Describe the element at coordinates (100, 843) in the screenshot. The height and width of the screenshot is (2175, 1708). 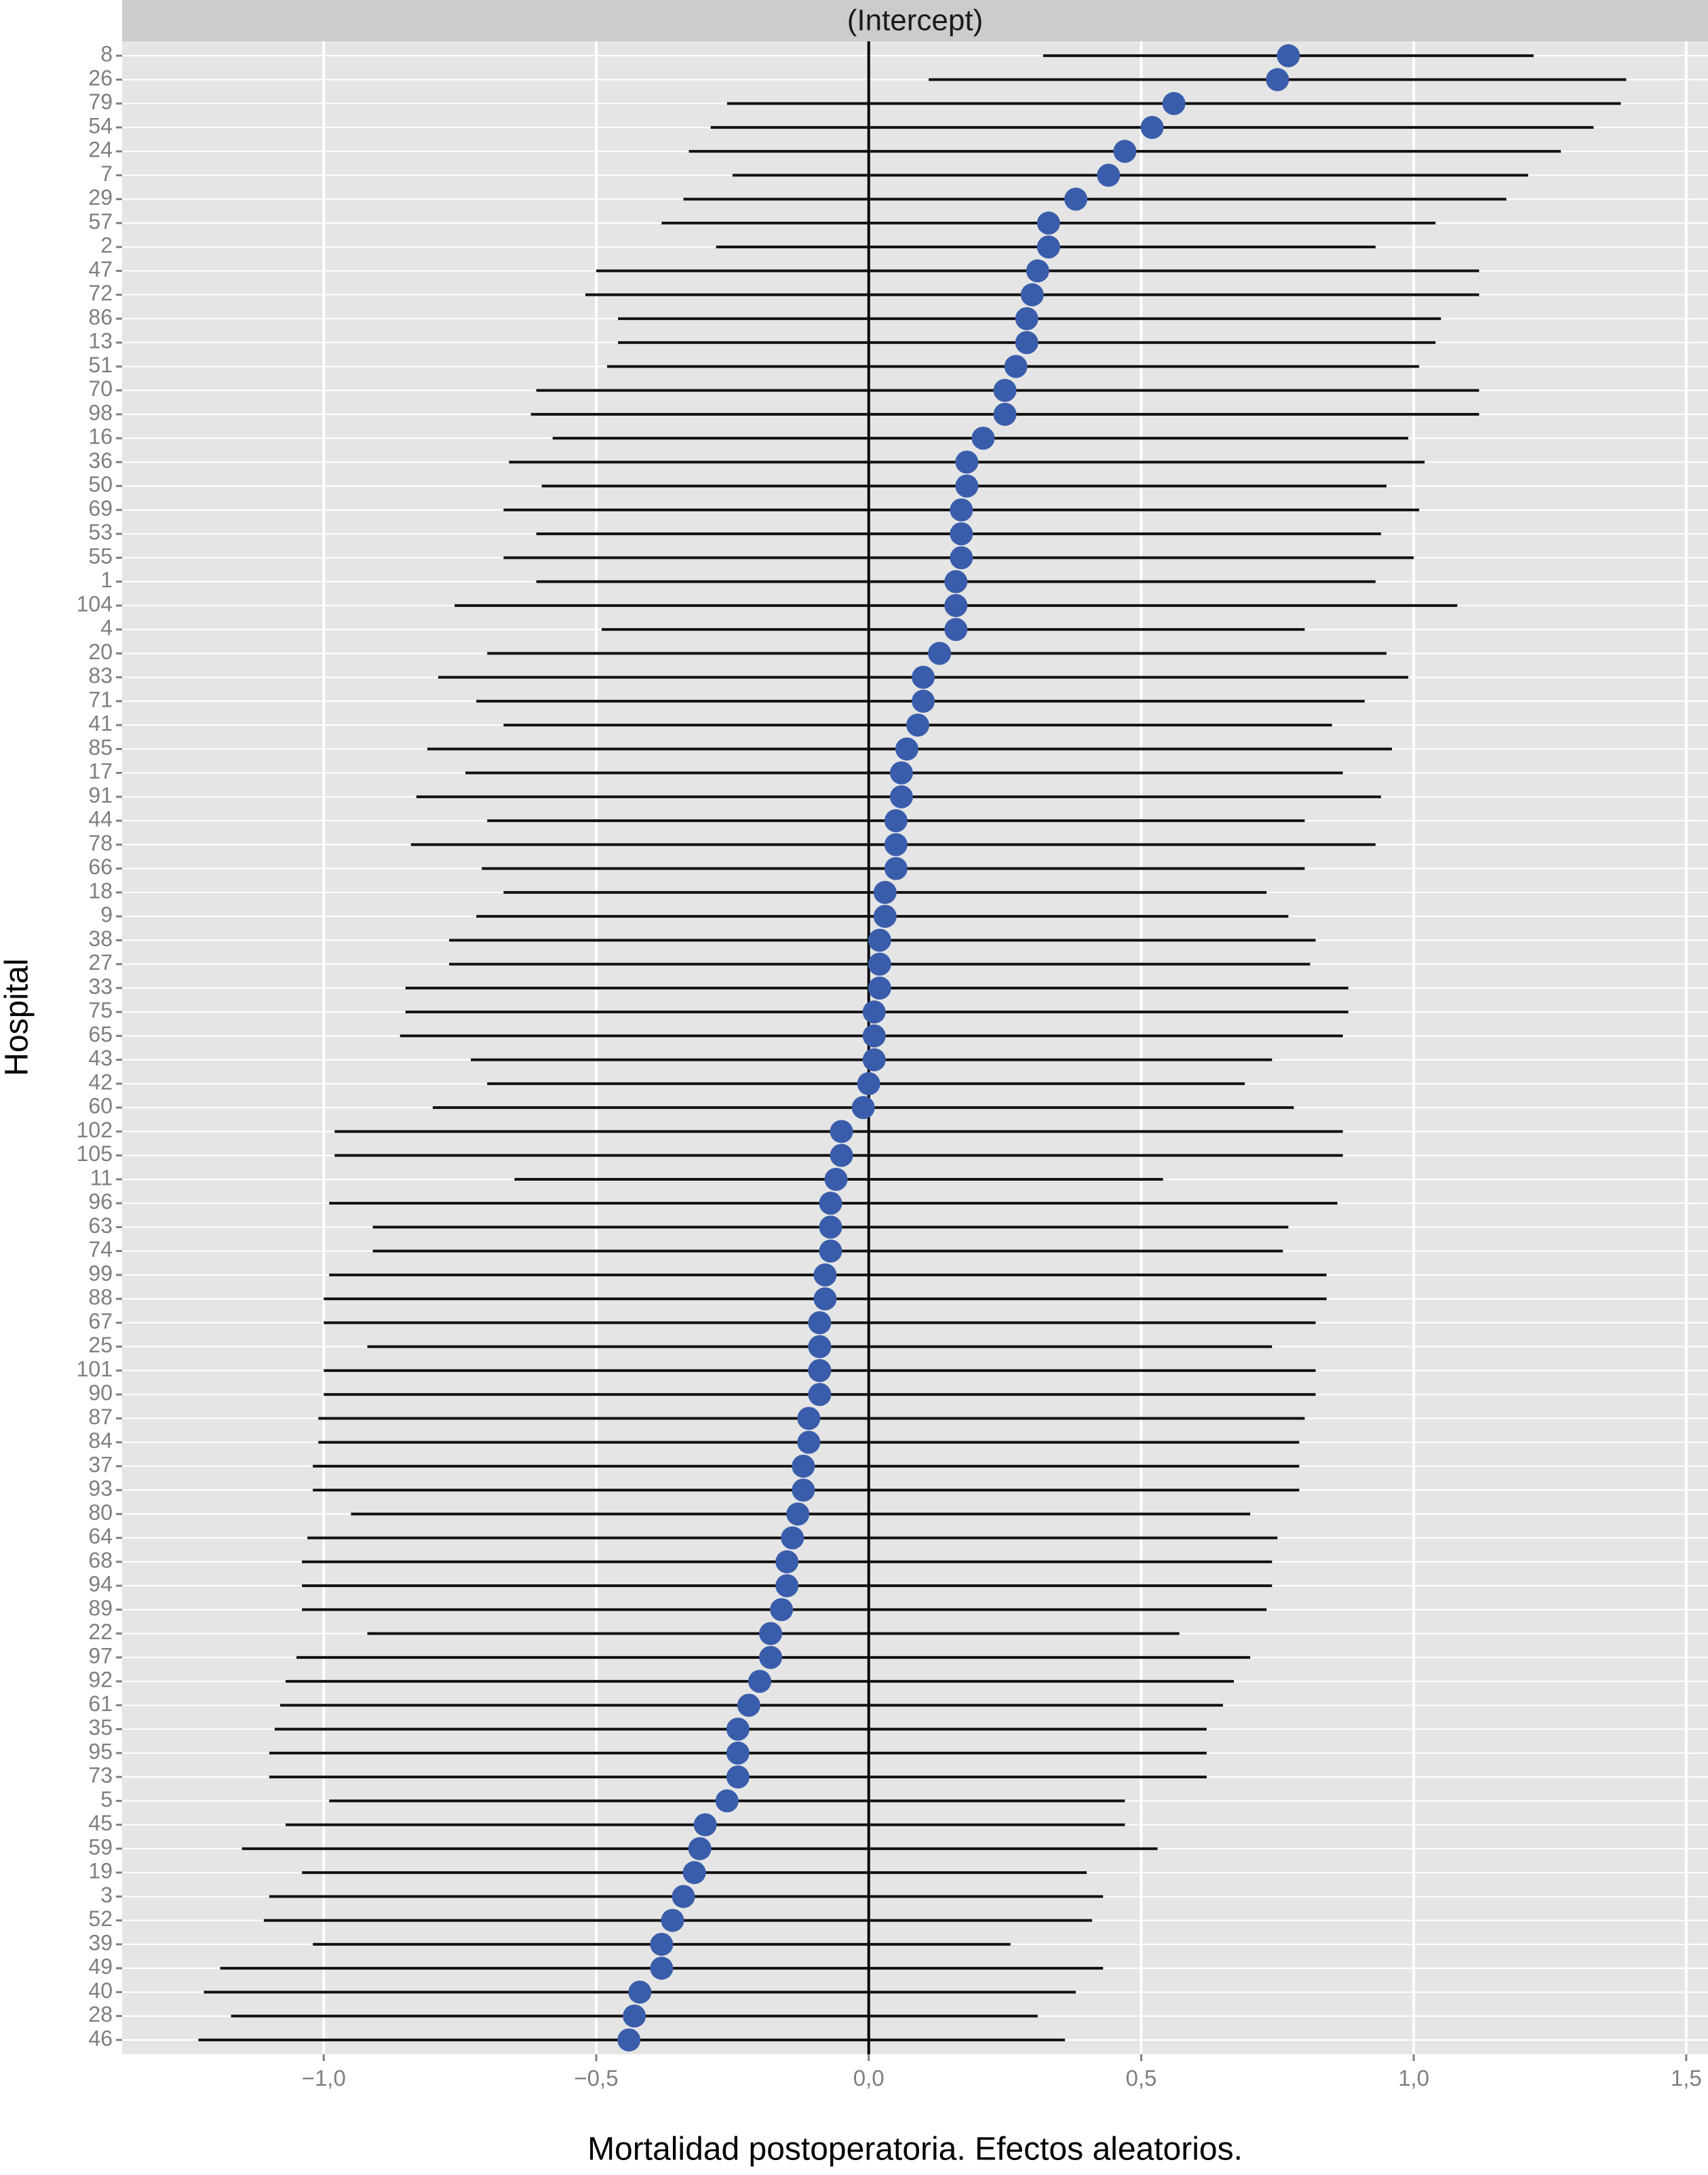
I see `y-tick-label: 78` at that location.